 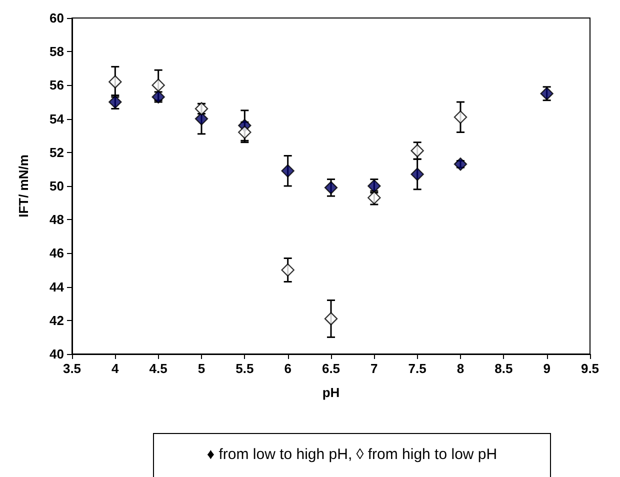 What do you see at coordinates (460, 368) in the screenshot?
I see `x-tick-label: 8` at bounding box center [460, 368].